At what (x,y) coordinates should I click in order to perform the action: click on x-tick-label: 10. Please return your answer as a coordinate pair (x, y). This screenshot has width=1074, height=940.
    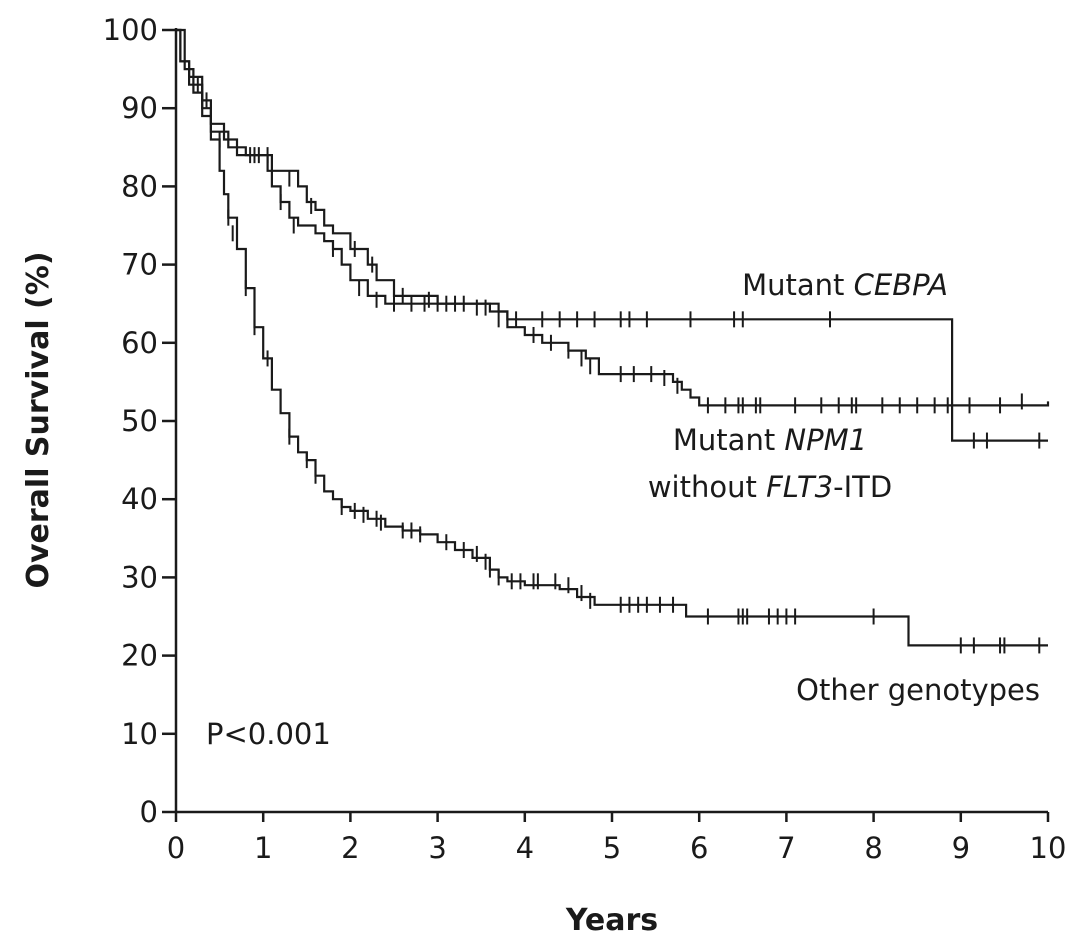
    Looking at the image, I should click on (1048, 848).